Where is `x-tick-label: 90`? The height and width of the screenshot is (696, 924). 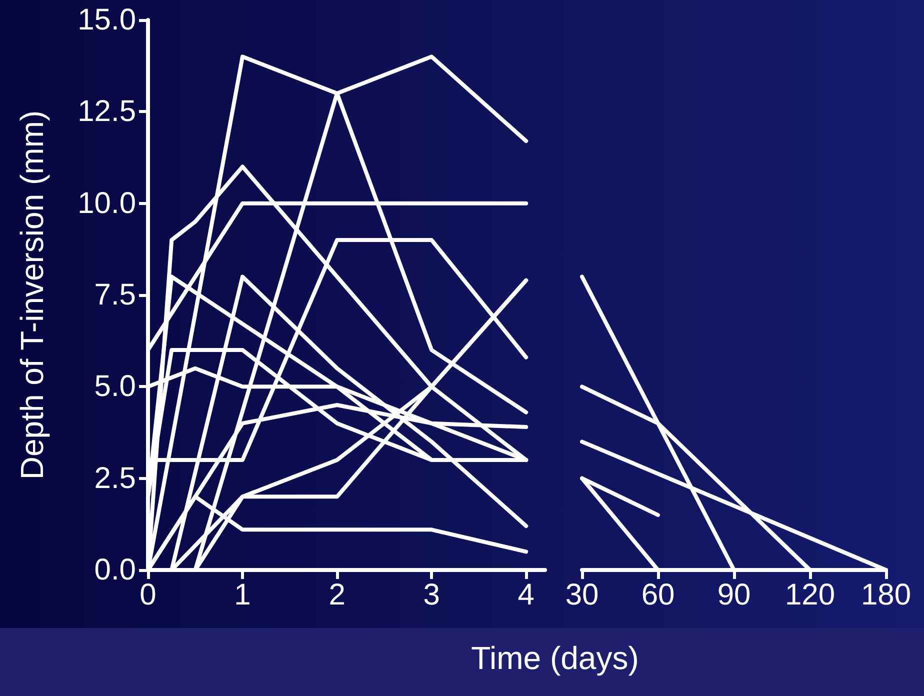
x-tick-label: 90 is located at coordinates (734, 595).